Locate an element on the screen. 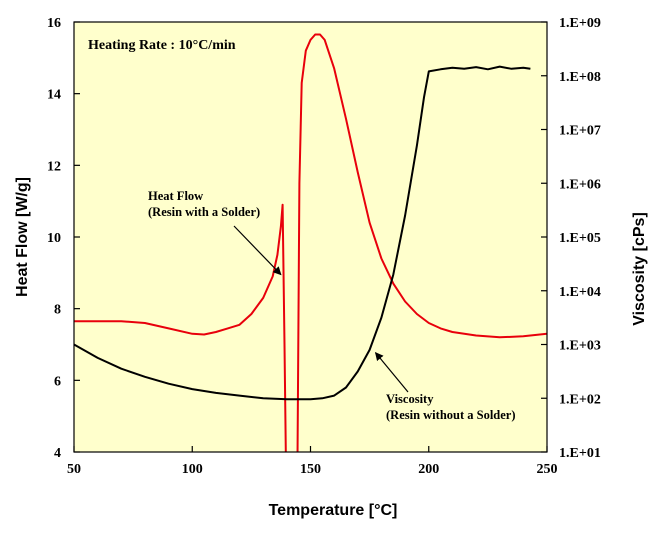 The height and width of the screenshot is (534, 660). x-tick-label: 50 is located at coordinates (74, 469).